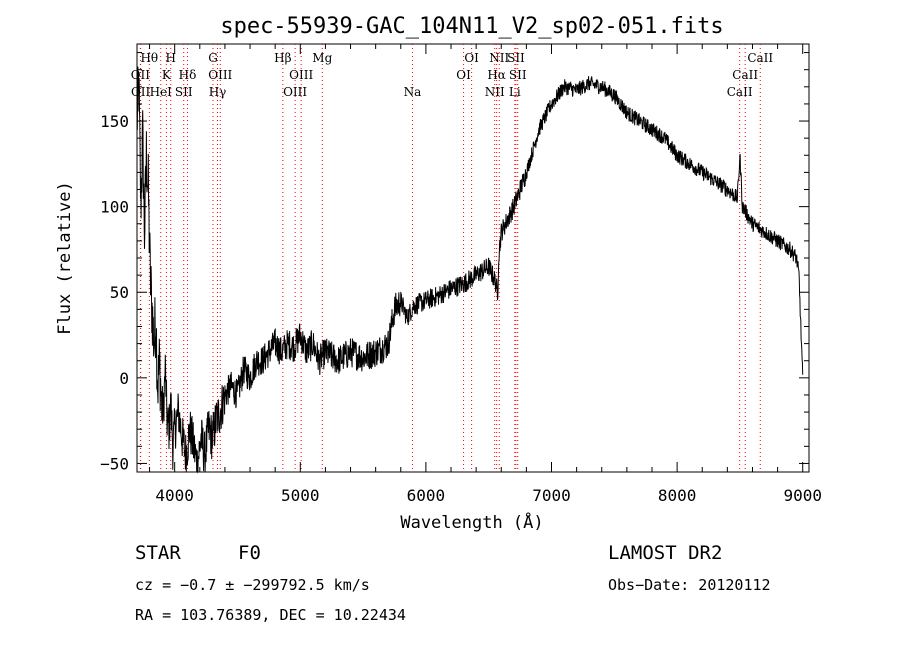  What do you see at coordinates (114, 207) in the screenshot?
I see `y-tick-label: 100` at bounding box center [114, 207].